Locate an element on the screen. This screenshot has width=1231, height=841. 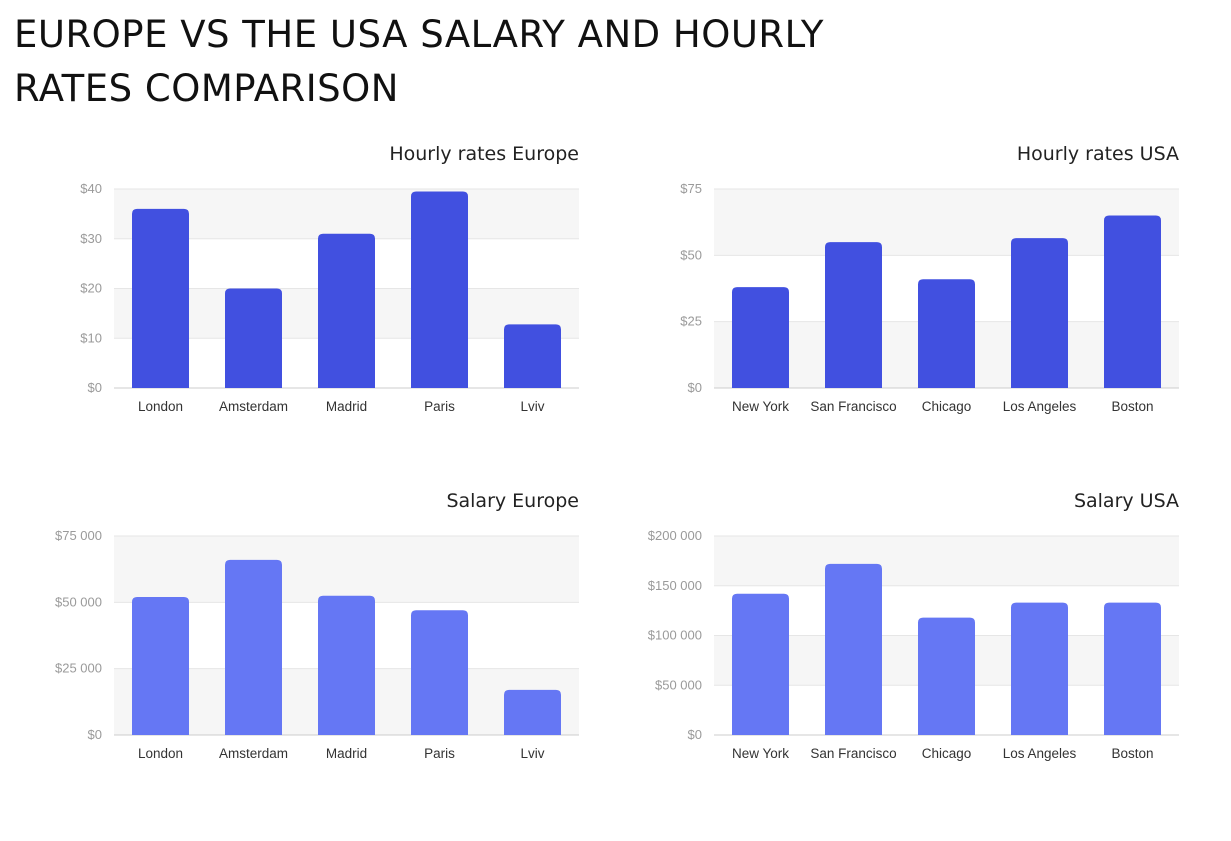
chart-title: Hourly rates Europe is located at coordinates (484, 154).